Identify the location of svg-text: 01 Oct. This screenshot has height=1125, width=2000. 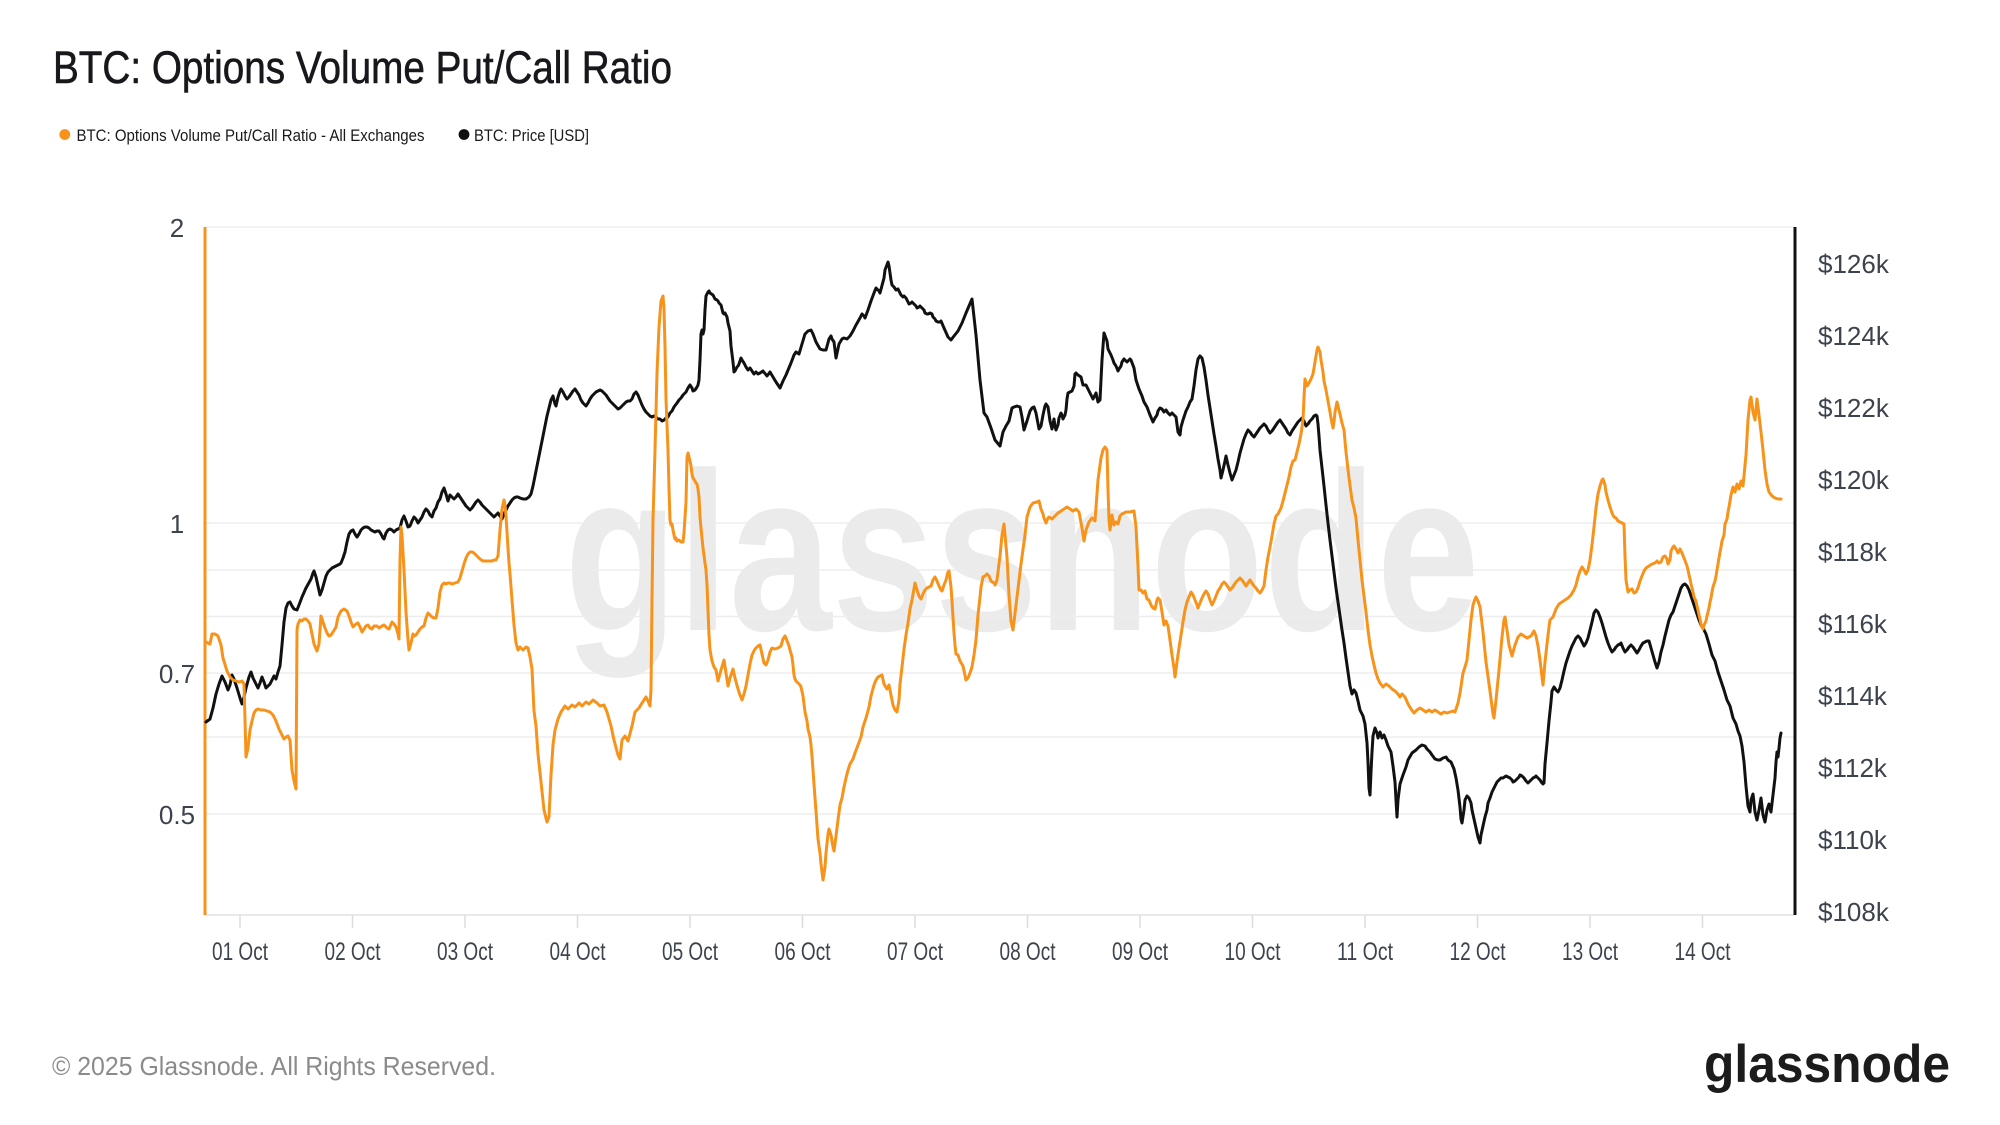
(240, 952).